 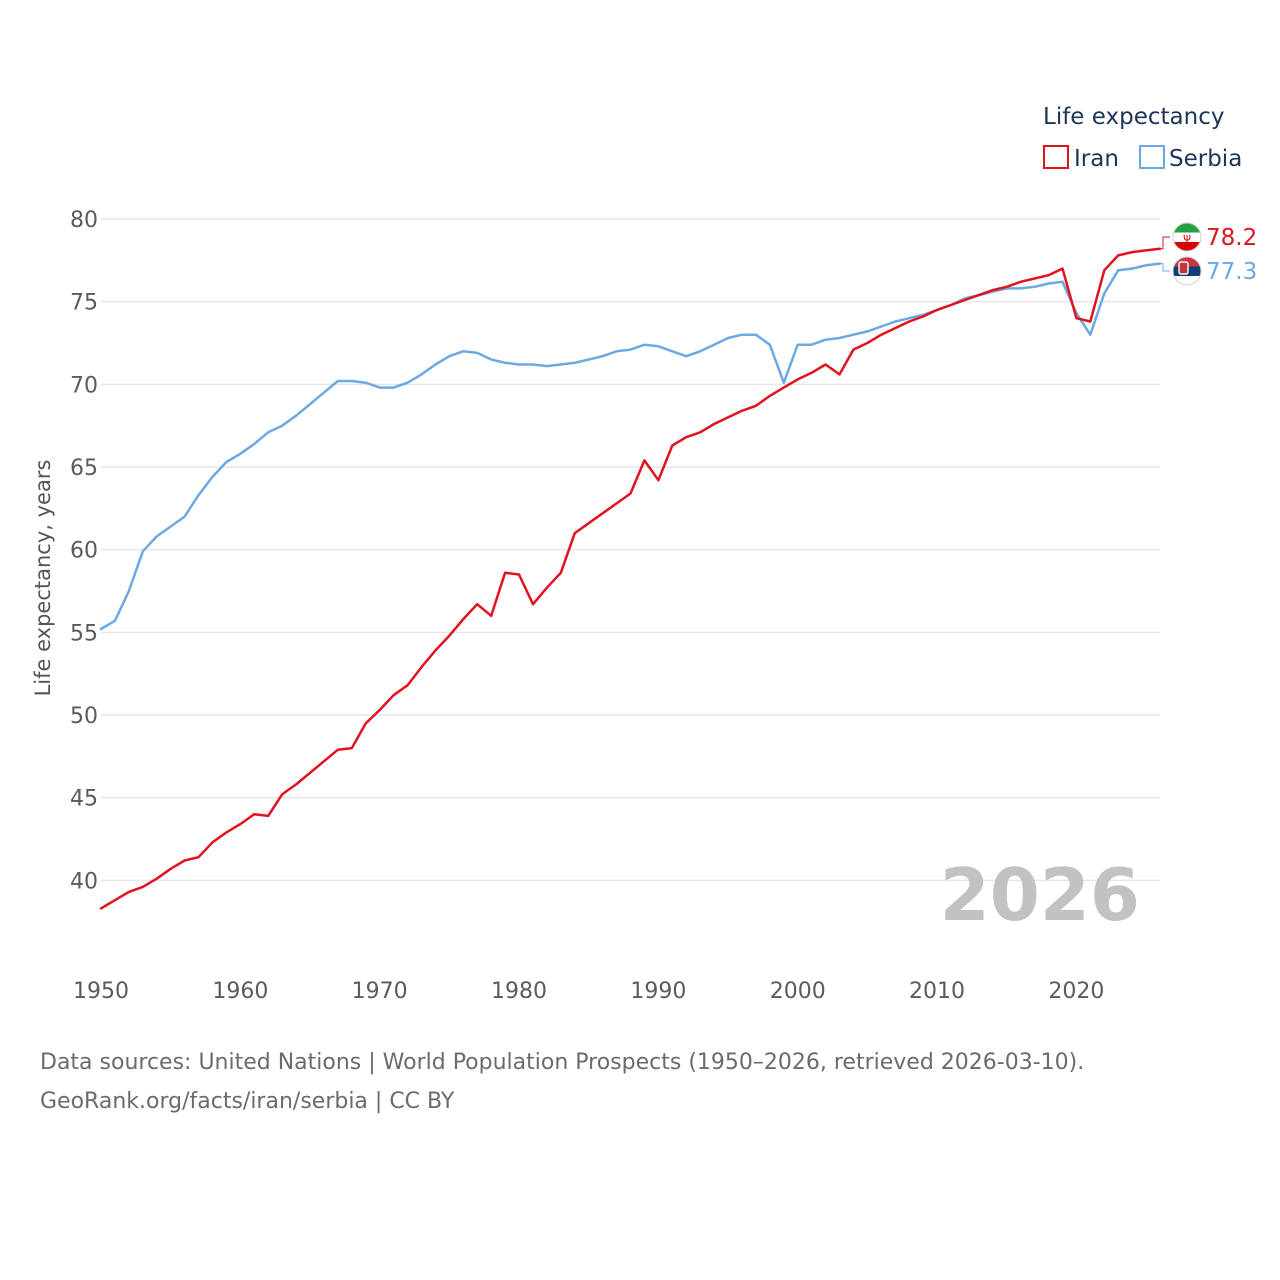 I want to click on end-value-iran: 78.2, so click(x=1231, y=238).